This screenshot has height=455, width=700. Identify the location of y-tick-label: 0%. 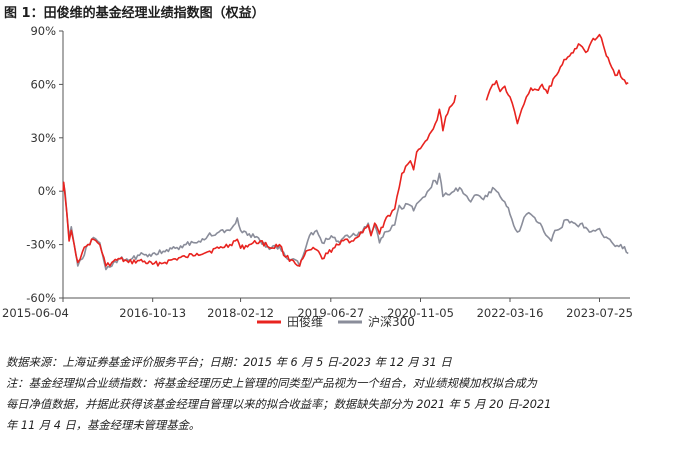
(47, 191).